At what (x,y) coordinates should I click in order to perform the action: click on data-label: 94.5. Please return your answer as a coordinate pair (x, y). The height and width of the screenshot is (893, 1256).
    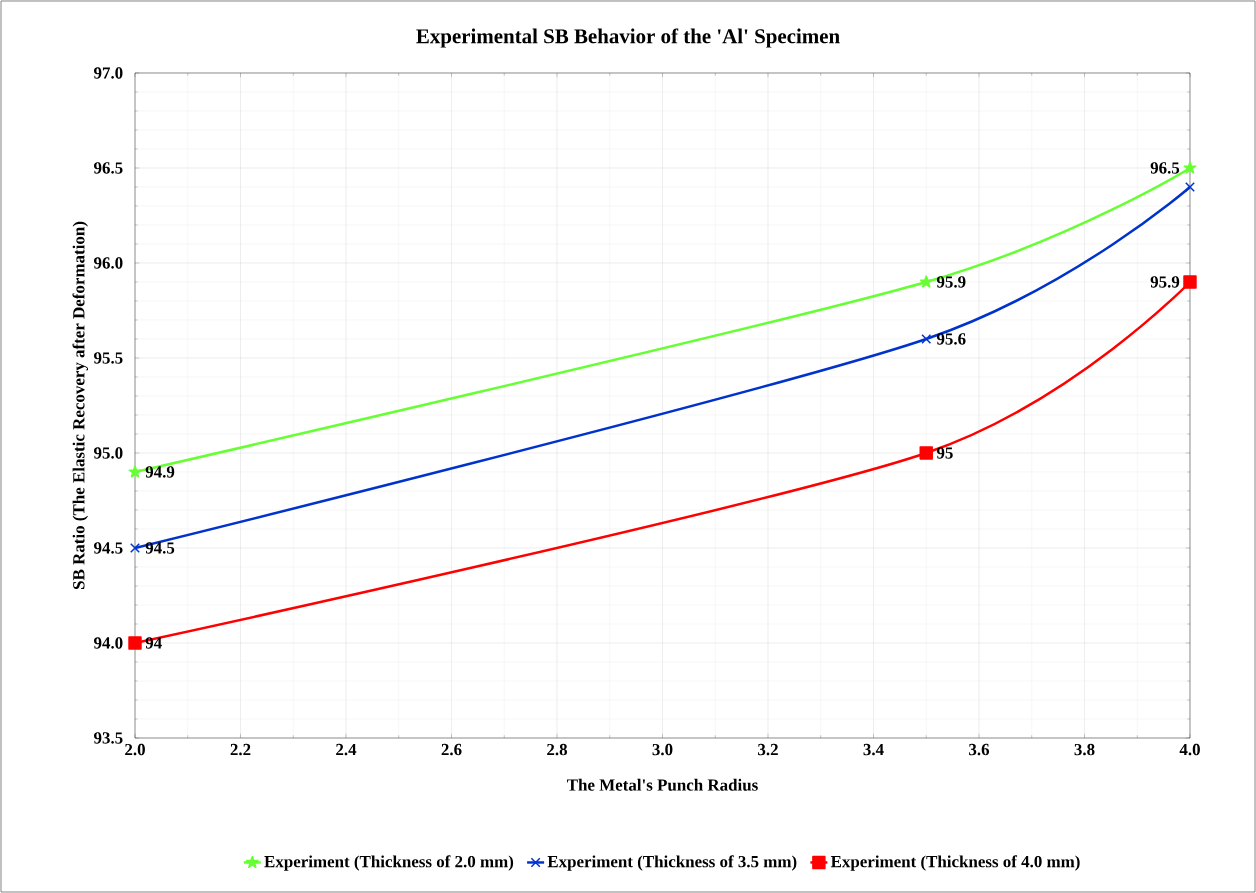
    Looking at the image, I should click on (160, 548).